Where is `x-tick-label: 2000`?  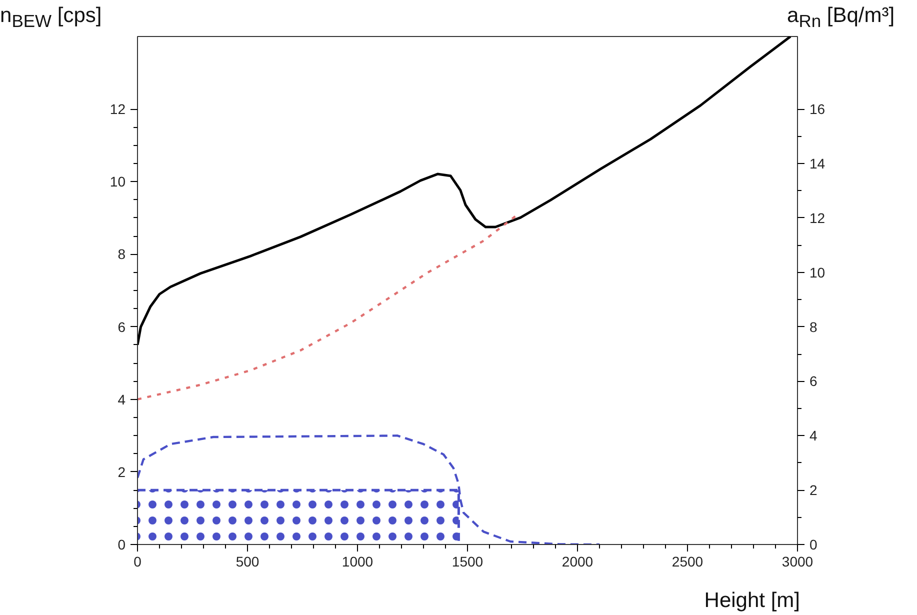
x-tick-label: 2000 is located at coordinates (578, 562).